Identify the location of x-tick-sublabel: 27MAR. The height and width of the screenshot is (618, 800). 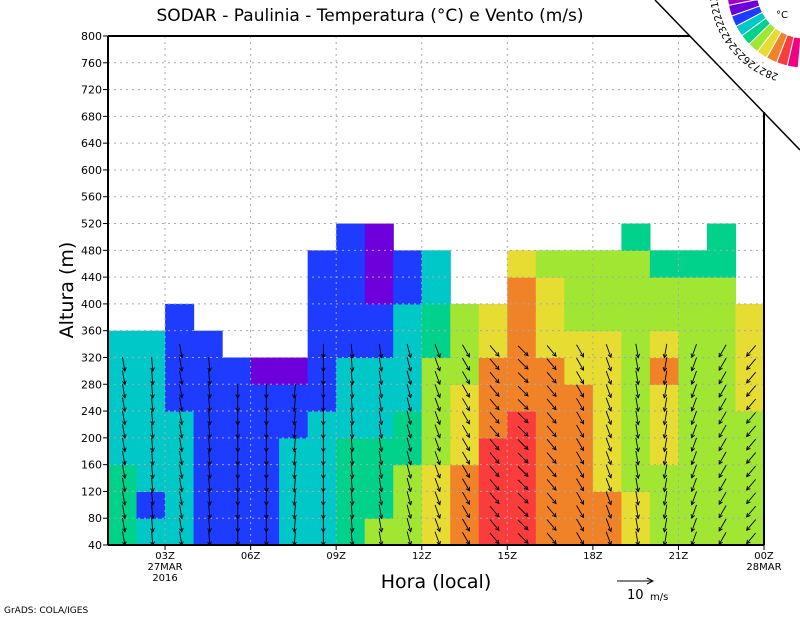
(164, 567).